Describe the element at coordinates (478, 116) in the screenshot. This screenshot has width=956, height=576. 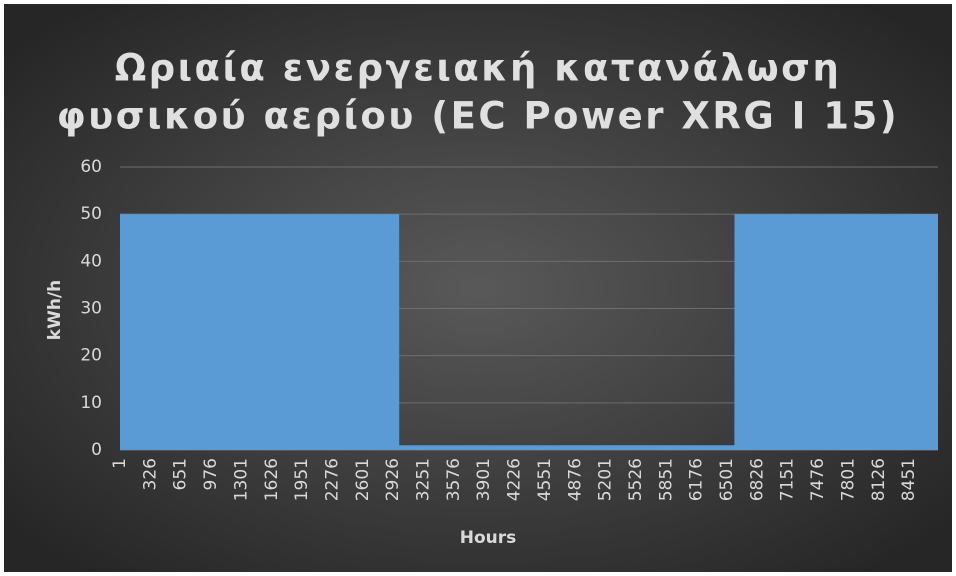
I see `chart-title: φυσικού αερίου (EC Power XRG I 15)` at that location.